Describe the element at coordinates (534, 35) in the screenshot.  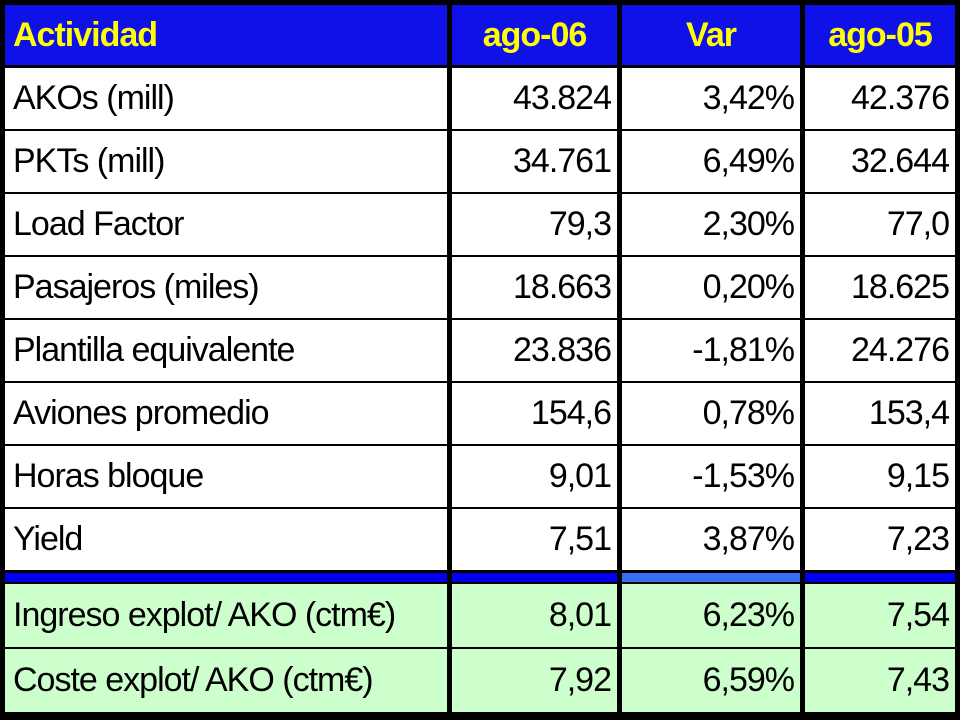
I see `header-cell: ago-06` at that location.